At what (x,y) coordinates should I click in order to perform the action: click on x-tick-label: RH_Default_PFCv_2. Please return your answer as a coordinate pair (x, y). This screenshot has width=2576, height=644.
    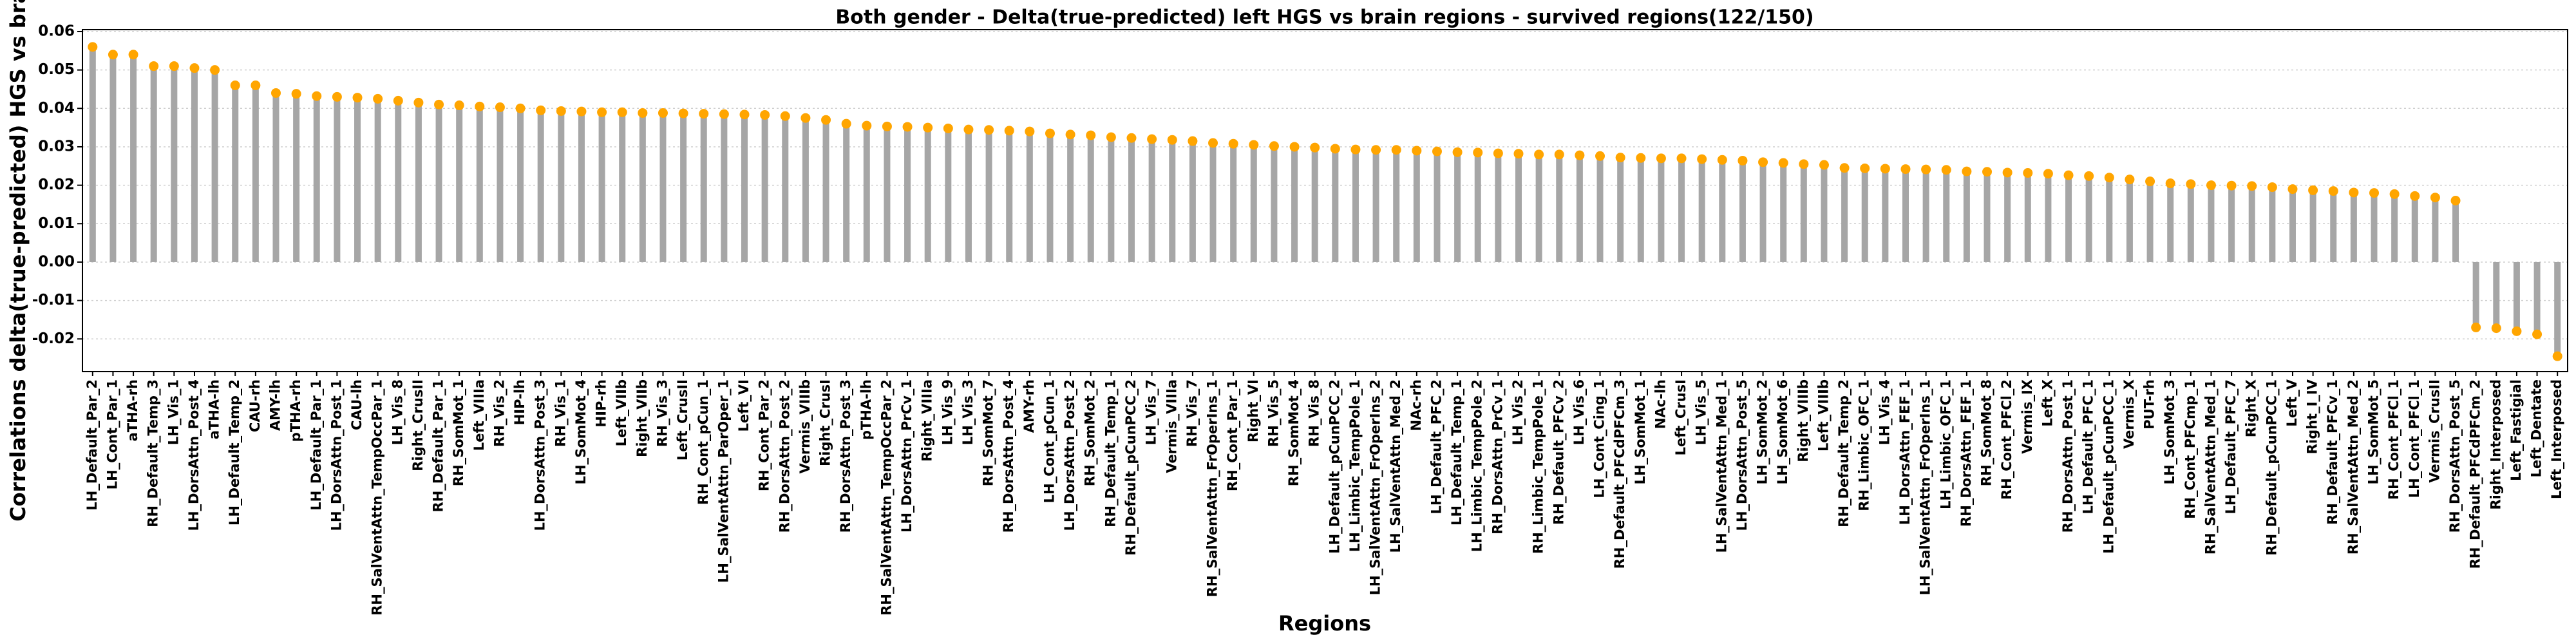
    Looking at the image, I should click on (1558, 452).